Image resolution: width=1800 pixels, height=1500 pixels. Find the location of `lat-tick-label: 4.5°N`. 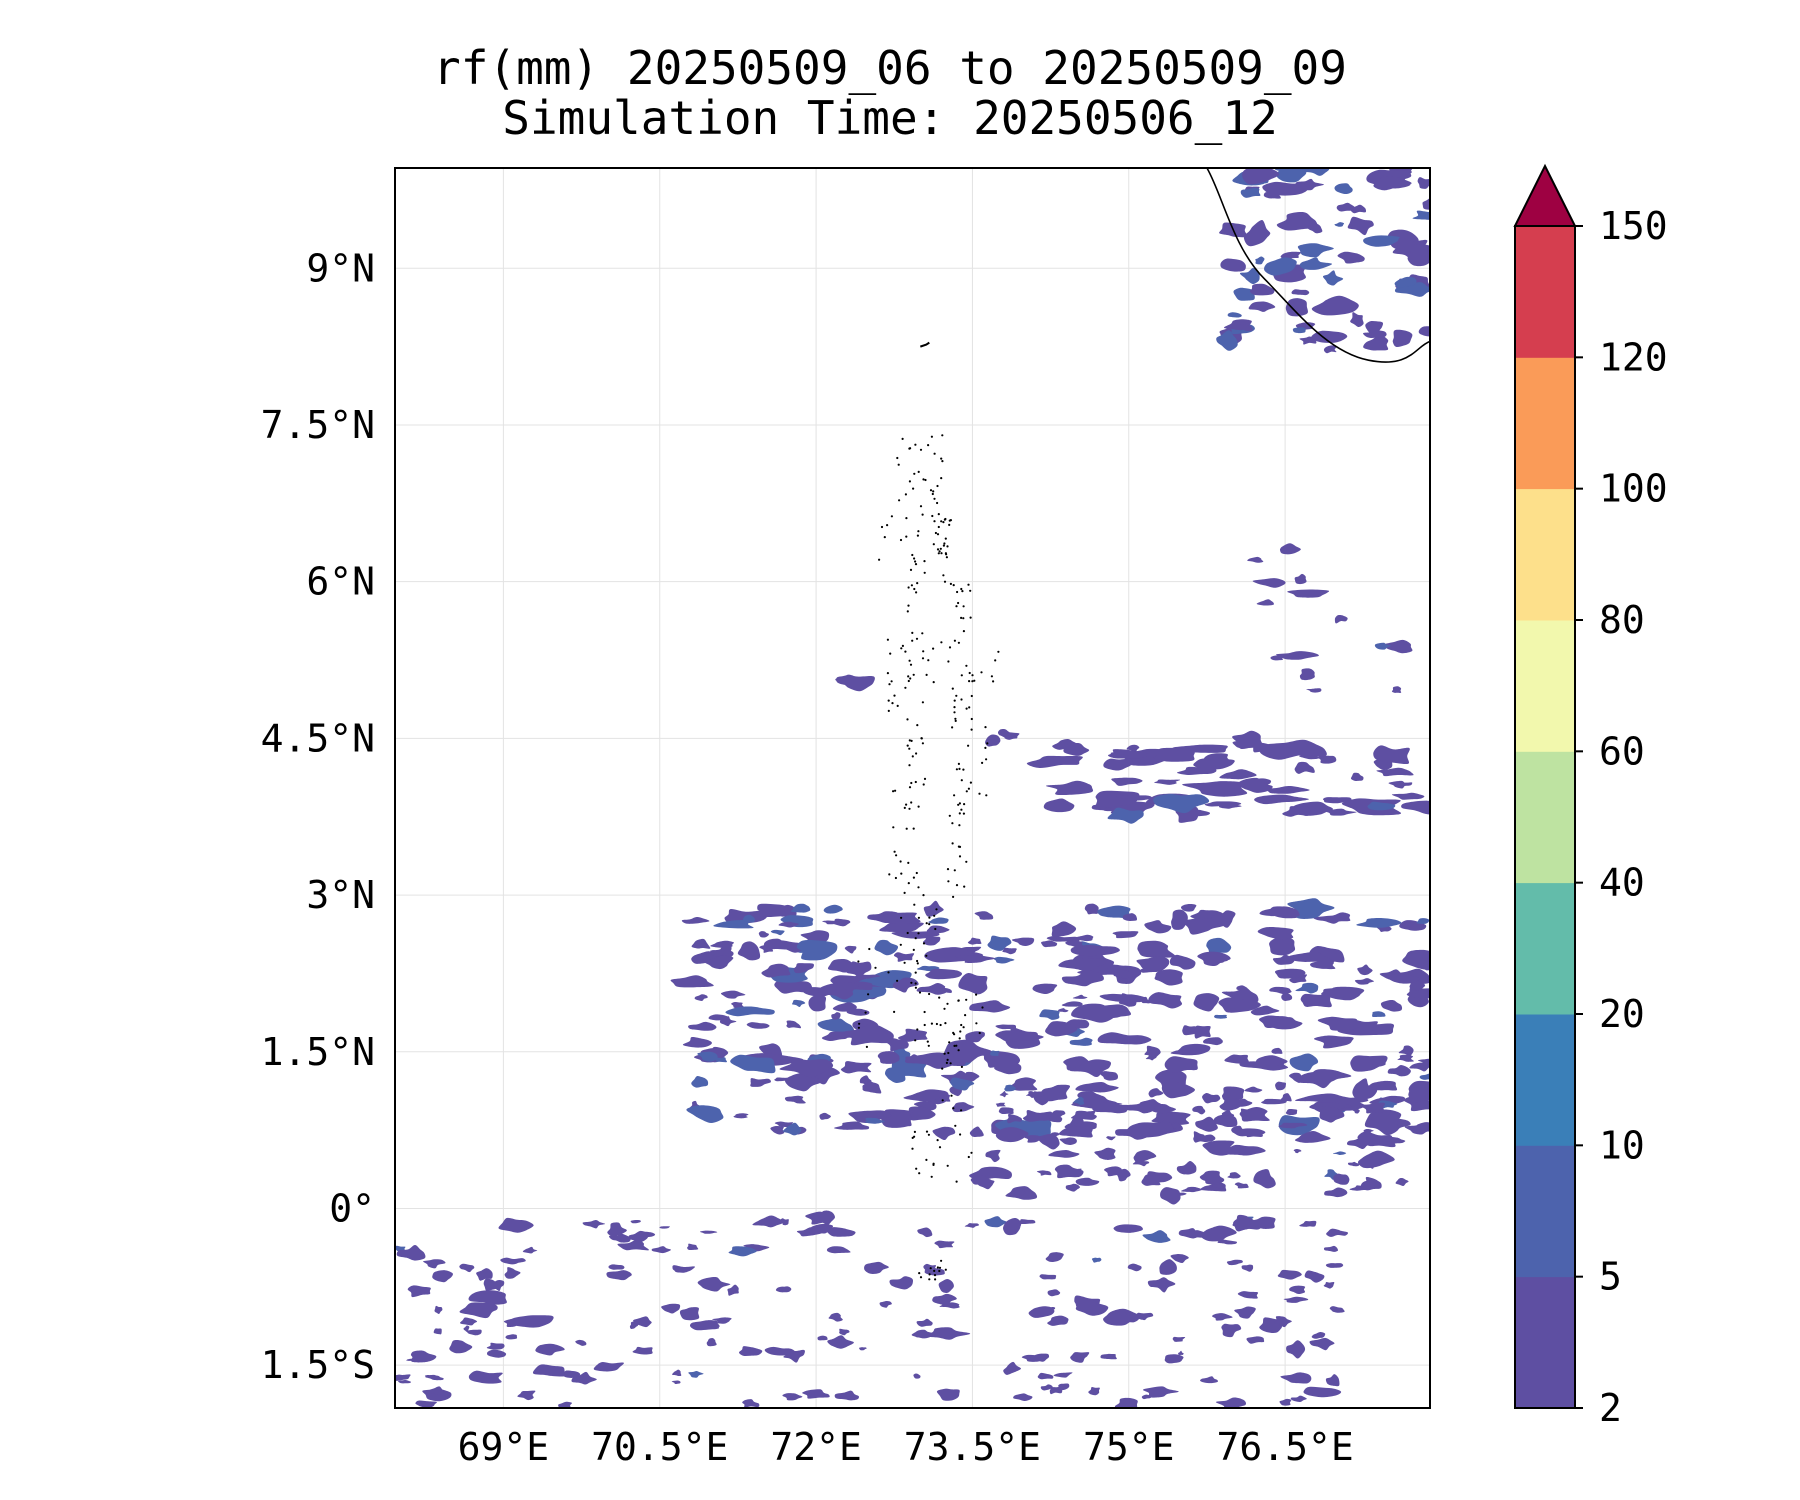

lat-tick-label: 4.5°N is located at coordinates (318, 738).